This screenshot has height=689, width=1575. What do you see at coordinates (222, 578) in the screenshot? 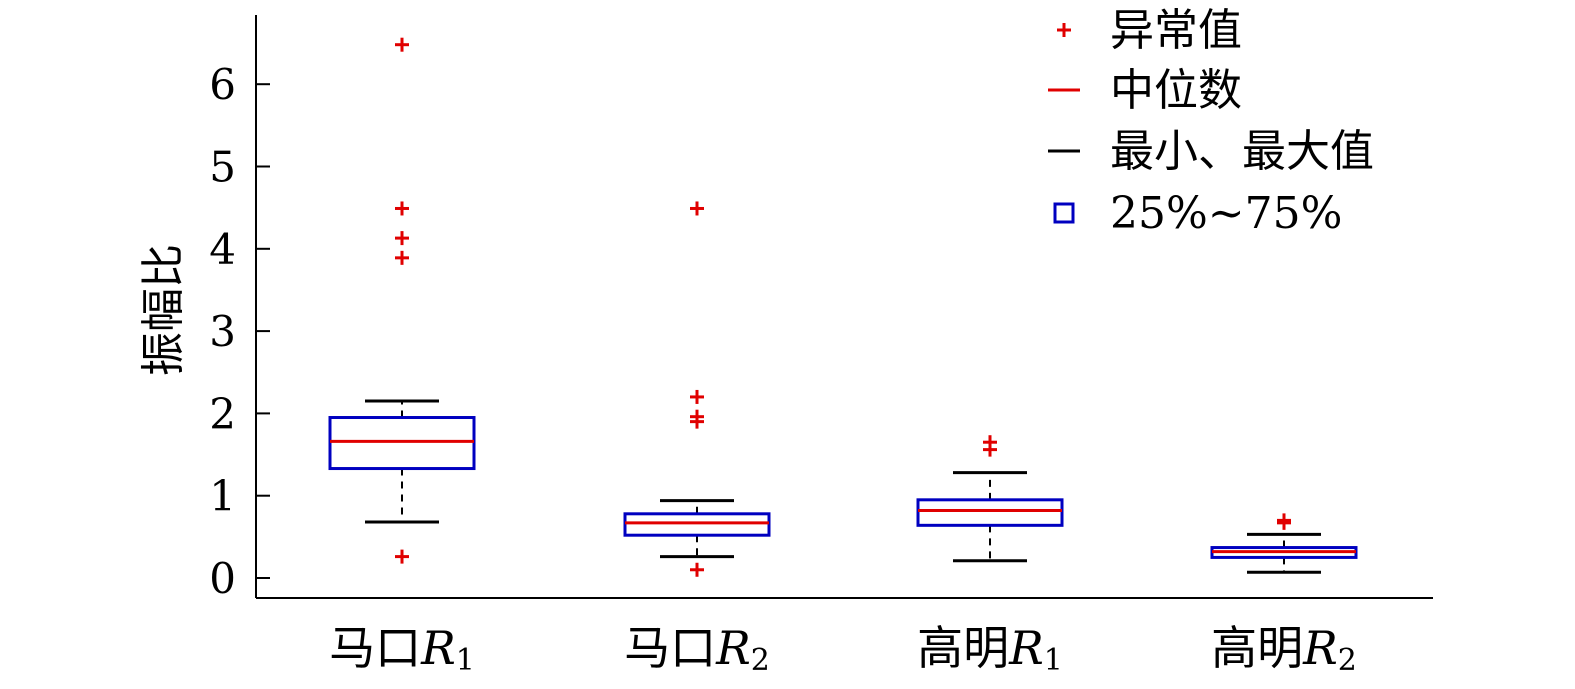
I see `y-tick-label: 0` at bounding box center [222, 578].